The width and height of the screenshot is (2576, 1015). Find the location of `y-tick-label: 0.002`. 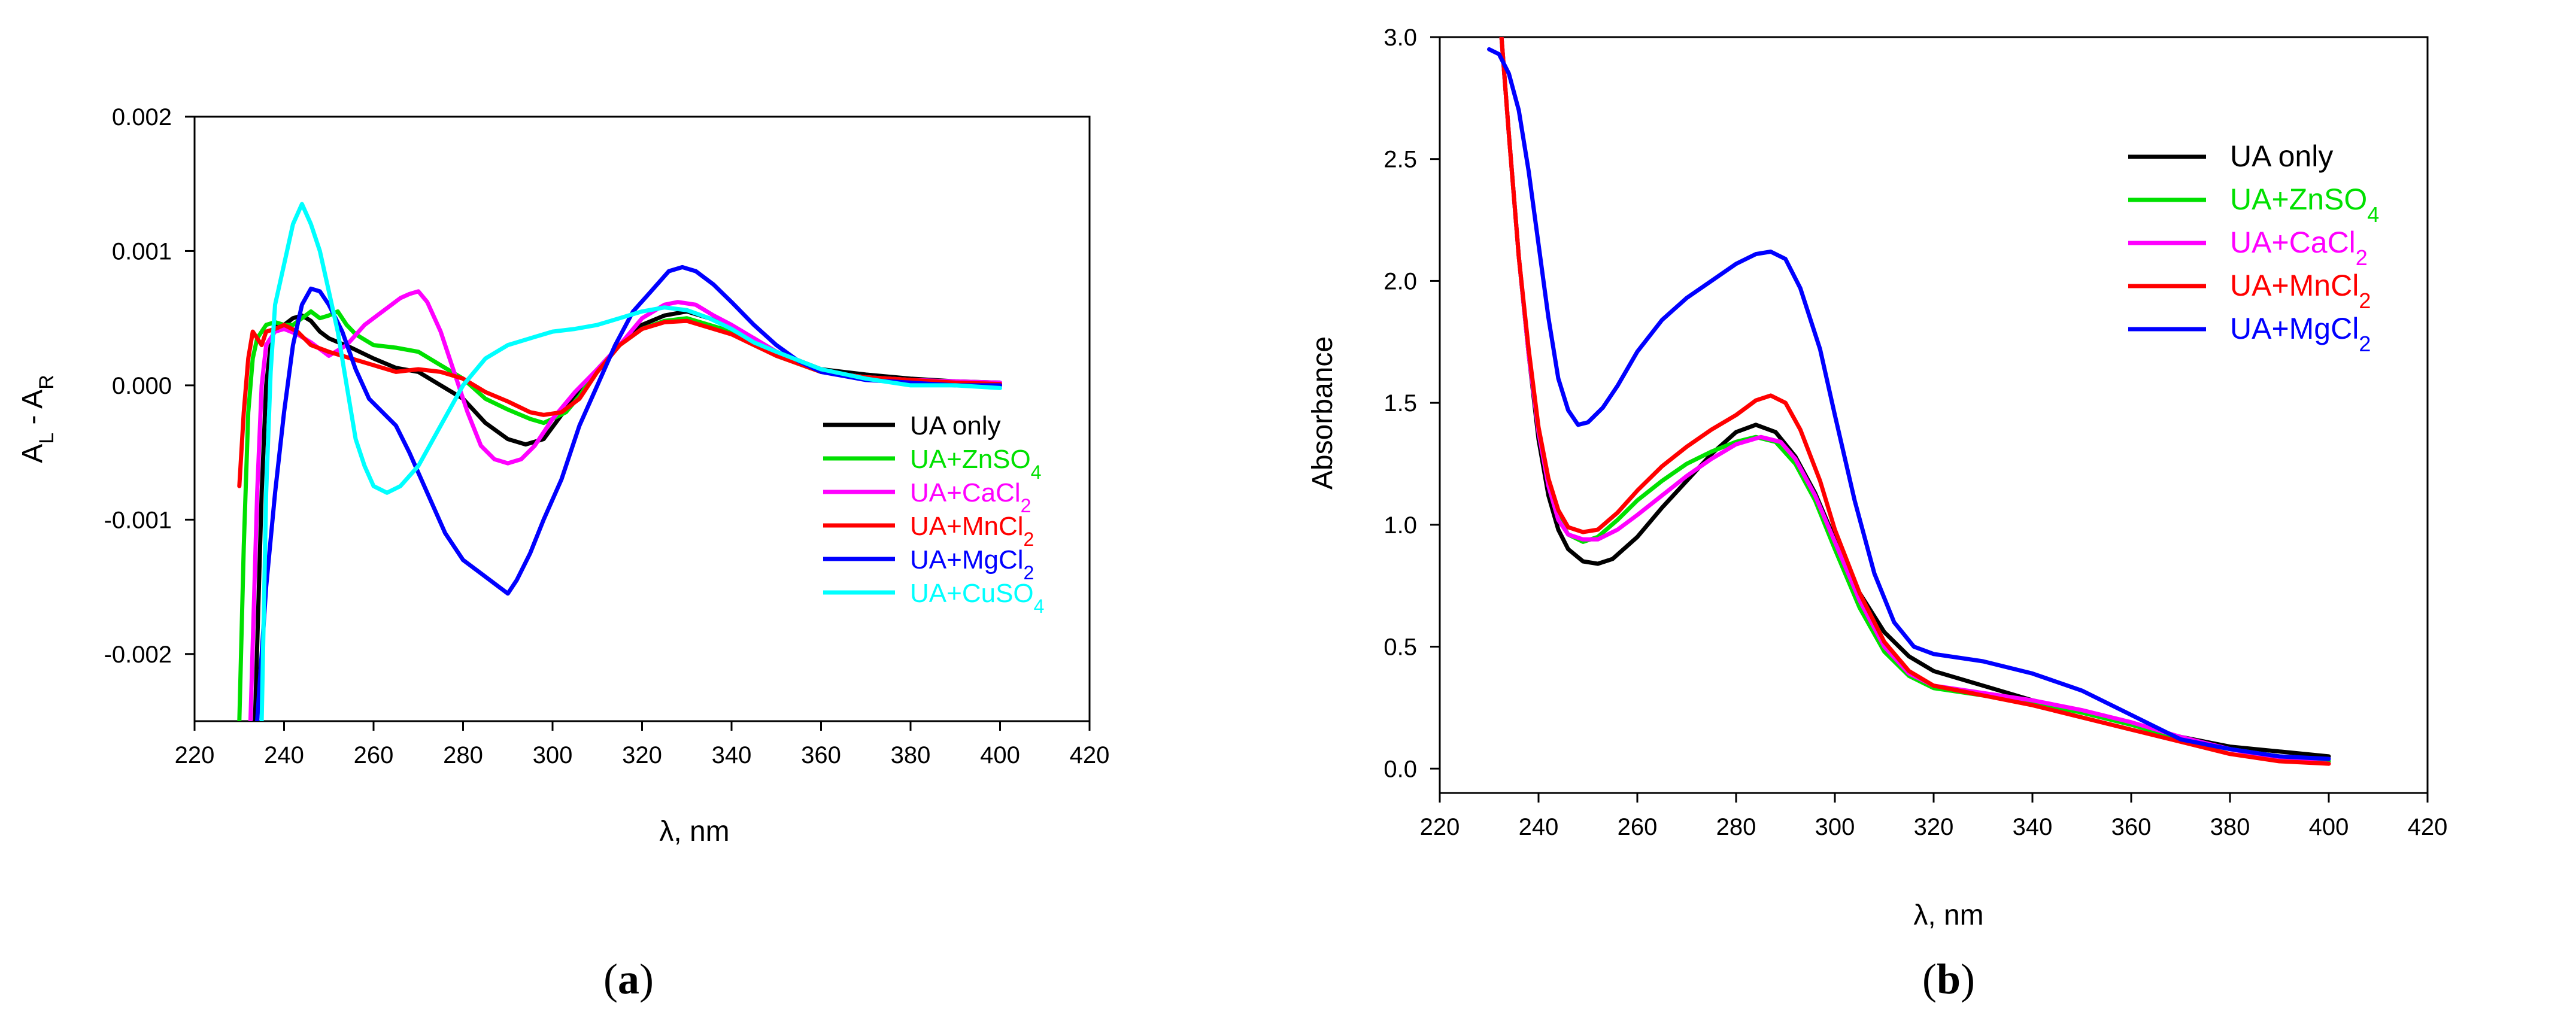

y-tick-label: 0.002 is located at coordinates (142, 117).